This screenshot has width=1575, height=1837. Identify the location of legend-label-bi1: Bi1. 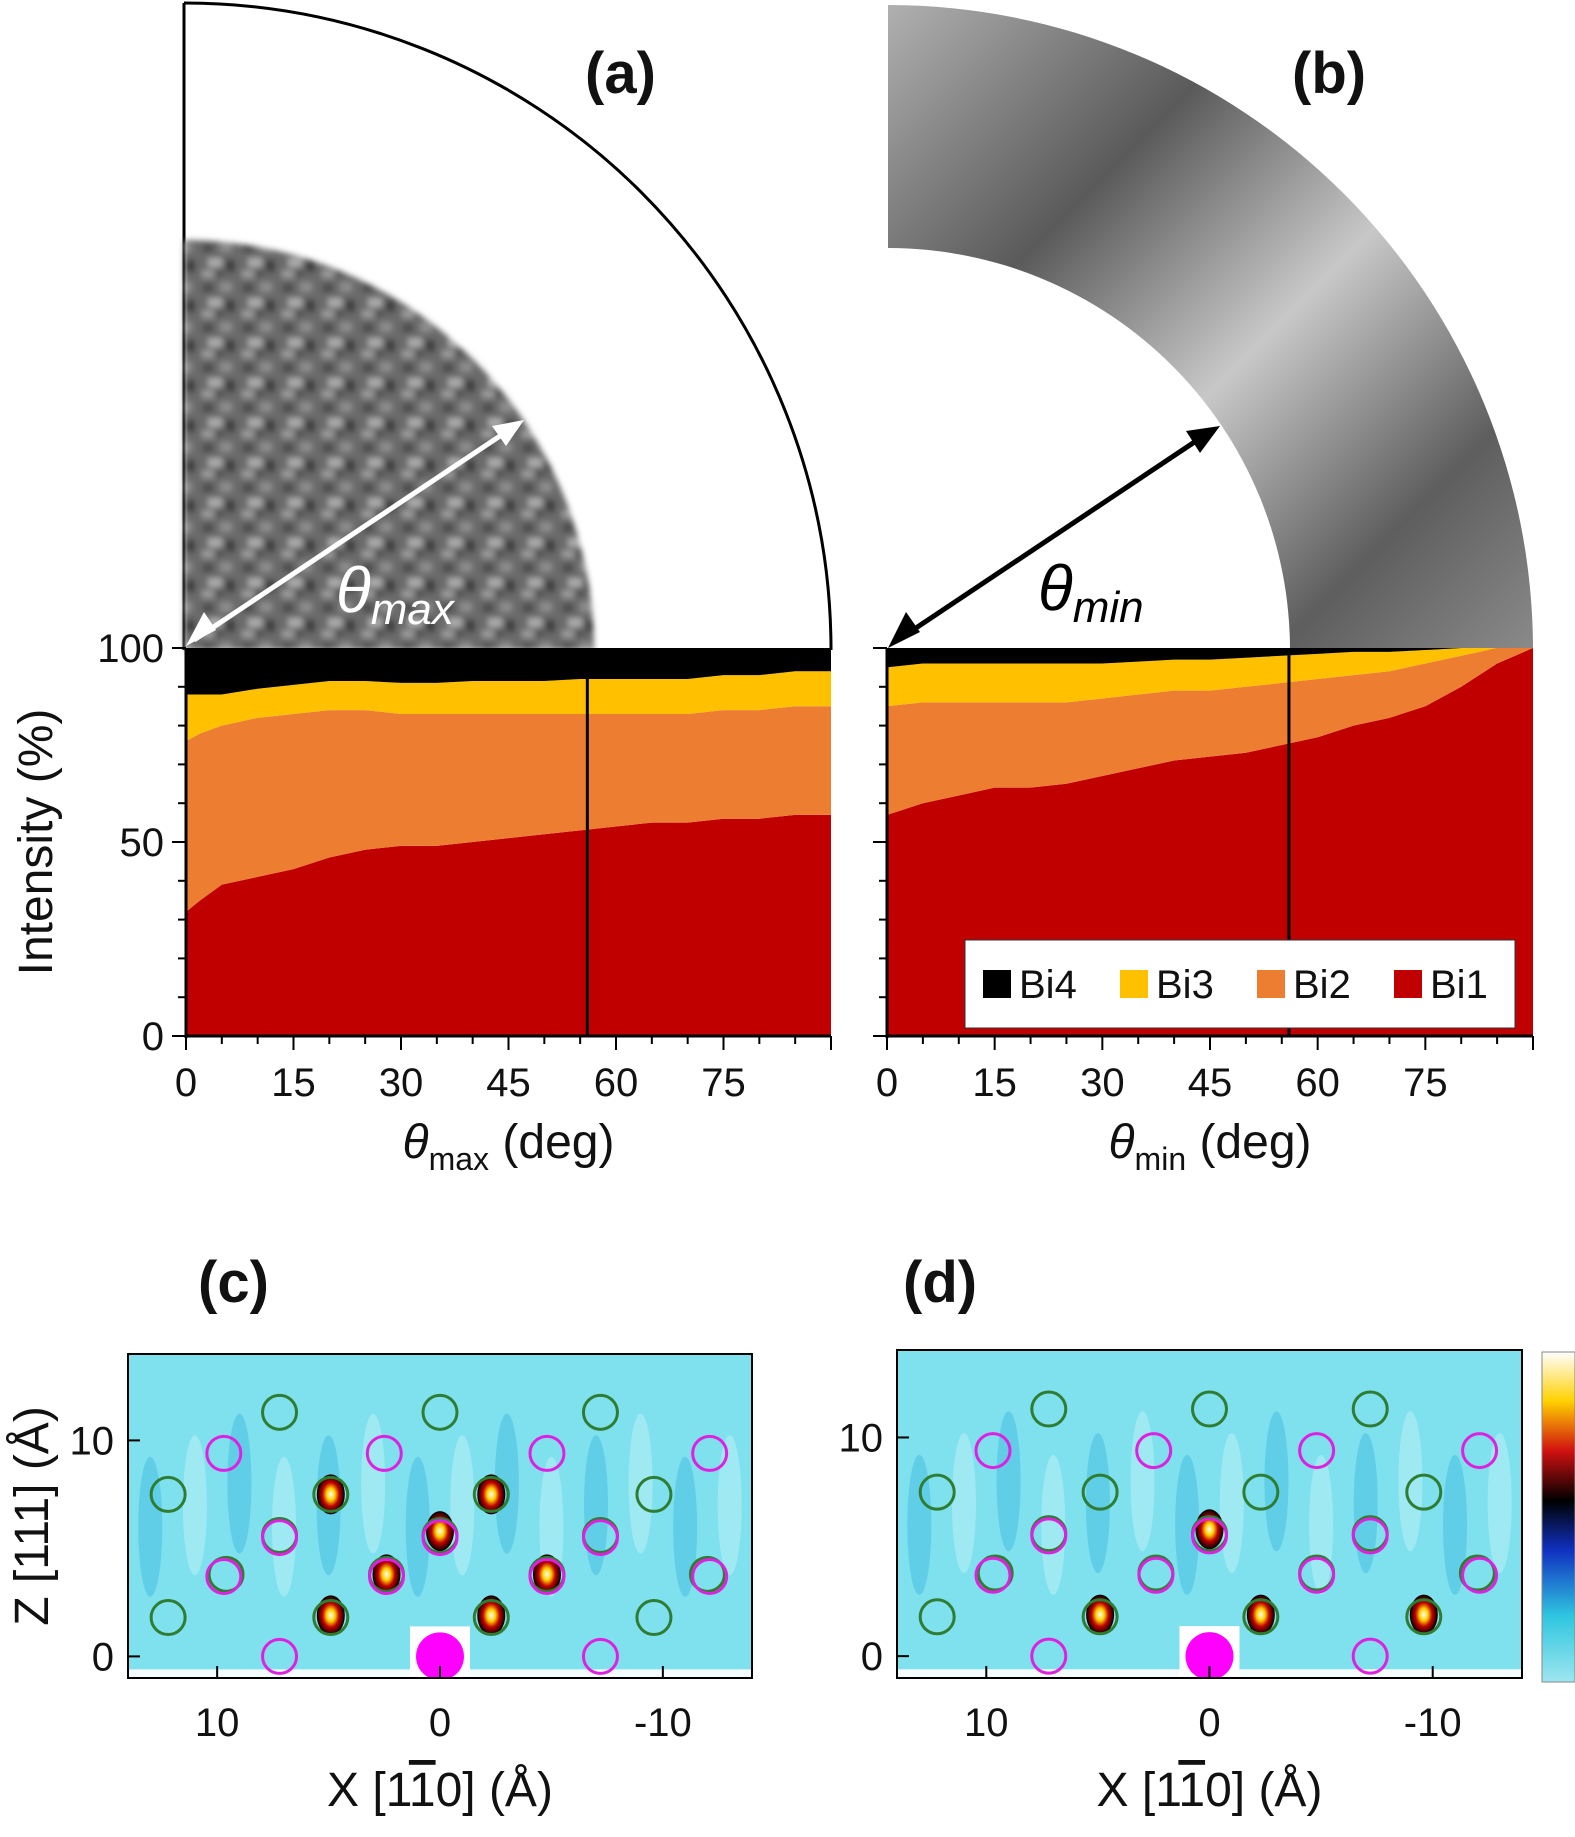
(1459, 985).